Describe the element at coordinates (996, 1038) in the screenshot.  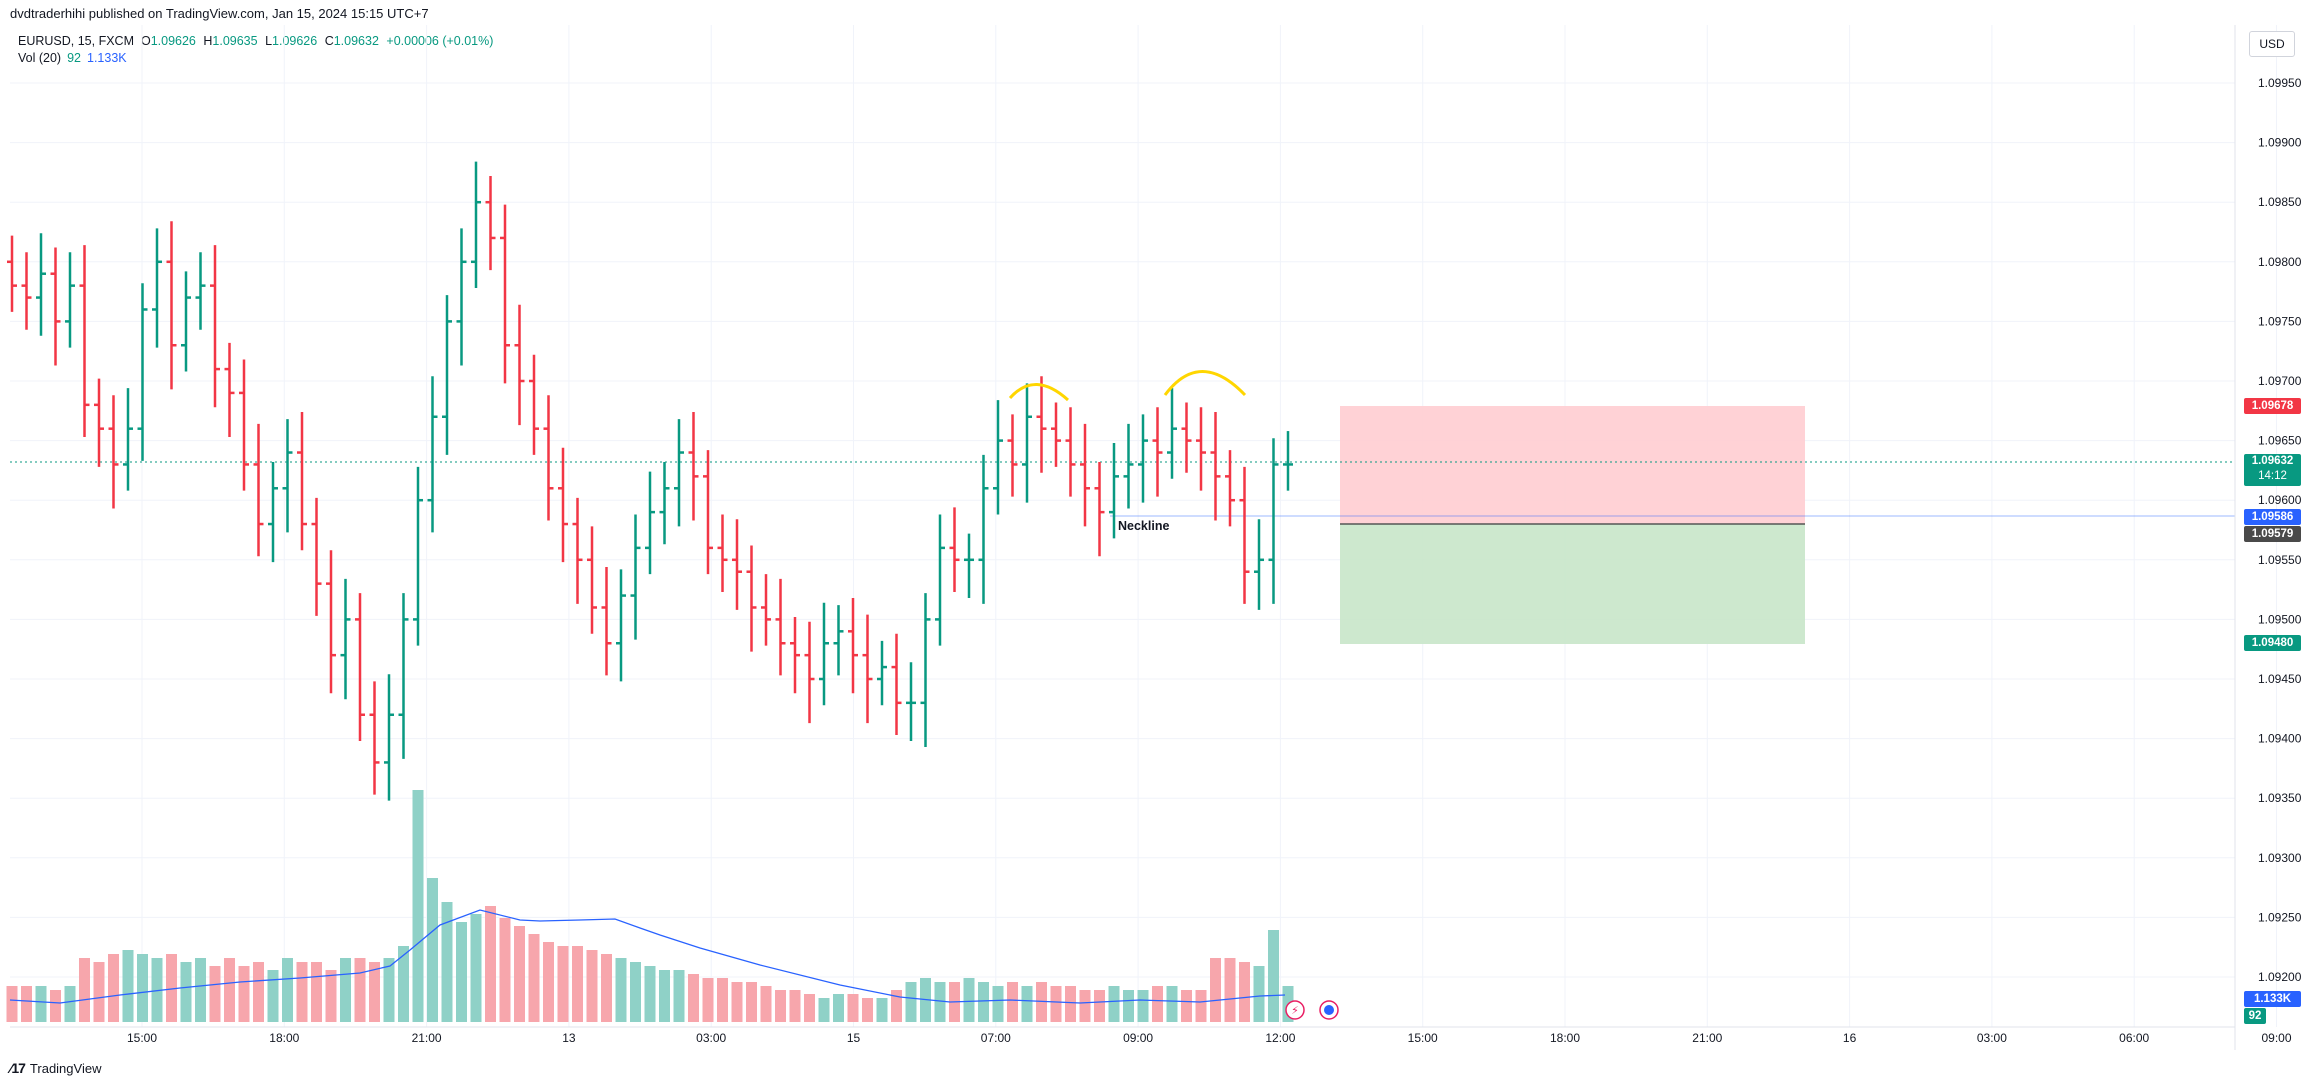
I see `time-tick-label: 07:00` at that location.